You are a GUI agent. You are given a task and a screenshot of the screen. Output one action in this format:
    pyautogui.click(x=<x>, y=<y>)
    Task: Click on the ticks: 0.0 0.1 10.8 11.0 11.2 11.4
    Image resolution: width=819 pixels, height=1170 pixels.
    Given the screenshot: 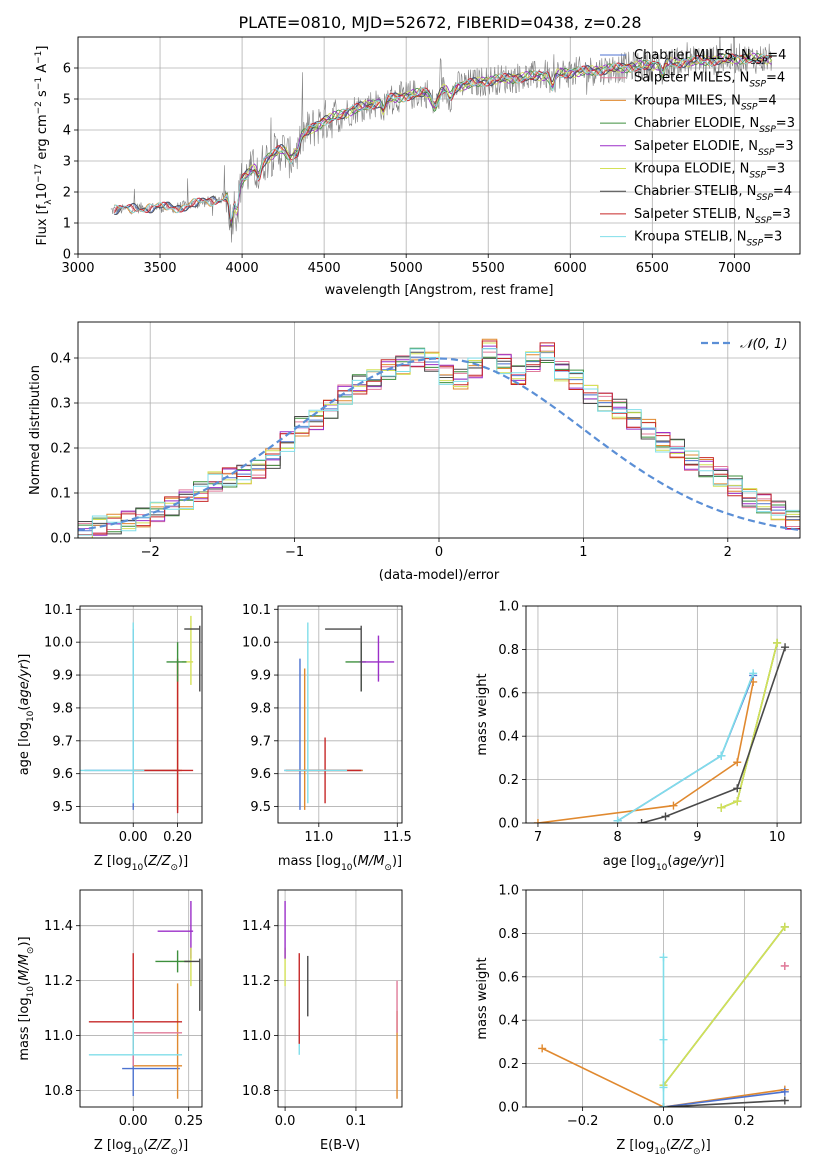 What is the action you would take?
    pyautogui.click(x=304, y=1024)
    